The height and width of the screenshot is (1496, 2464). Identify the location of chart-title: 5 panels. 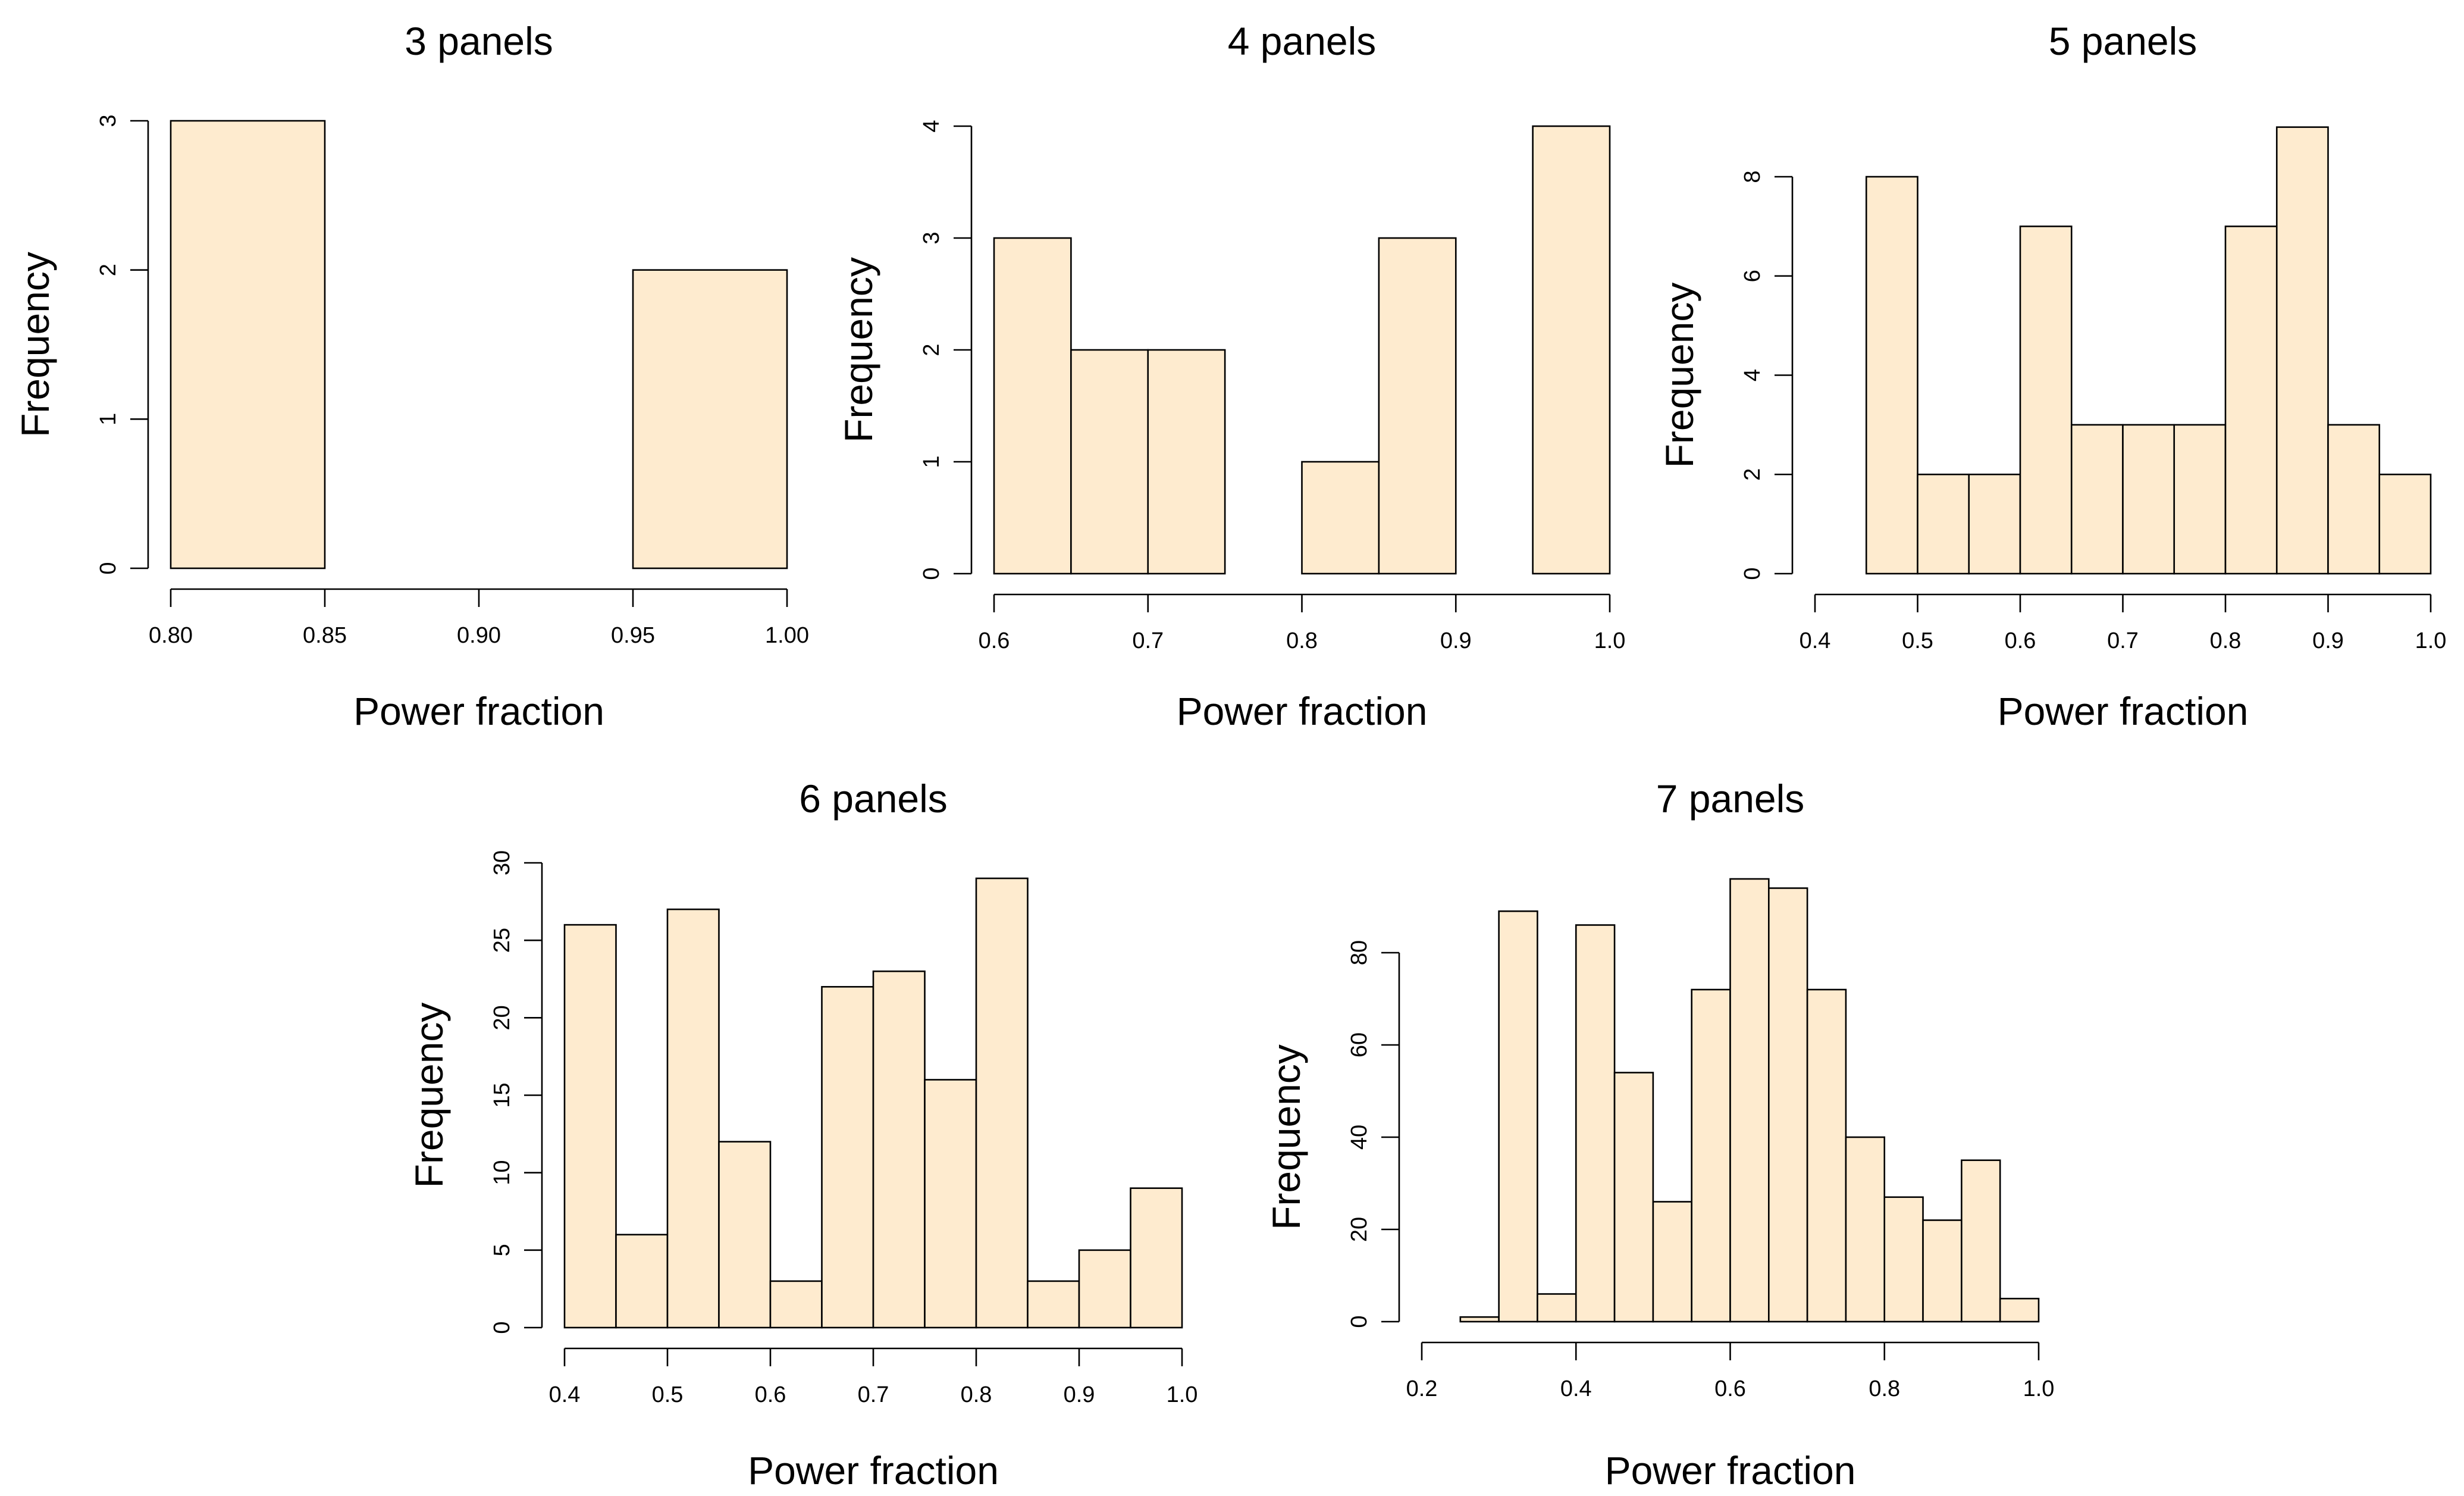
(2123, 41).